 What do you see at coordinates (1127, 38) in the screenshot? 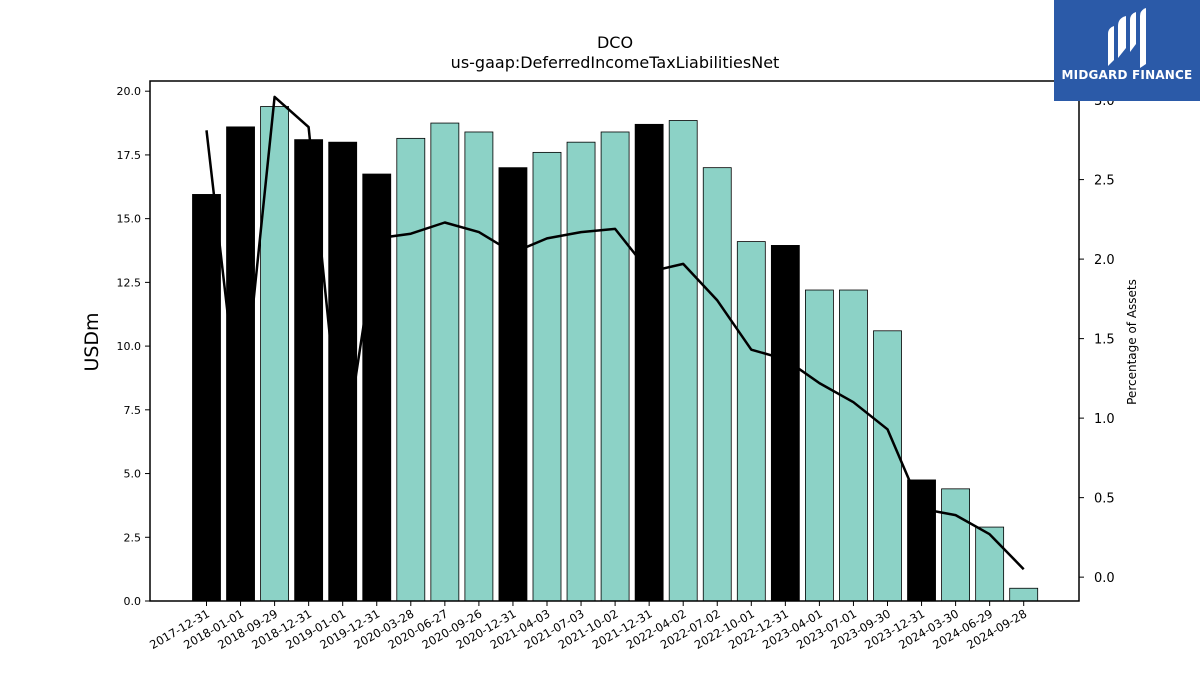
I see `midgard-logo-icon` at bounding box center [1127, 38].